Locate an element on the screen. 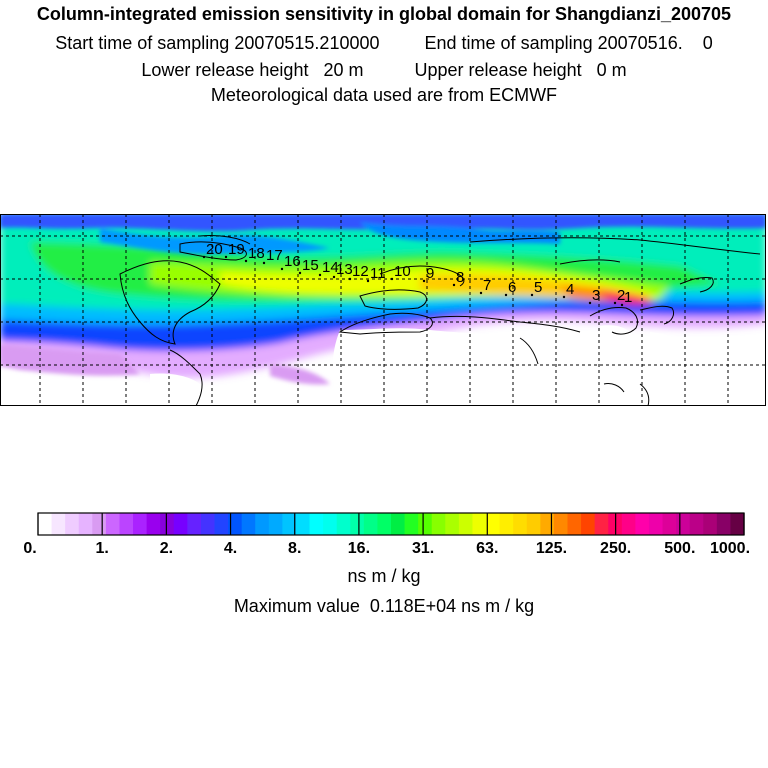 This screenshot has height=768, width=768. end-tail: 0 is located at coordinates (707, 43).